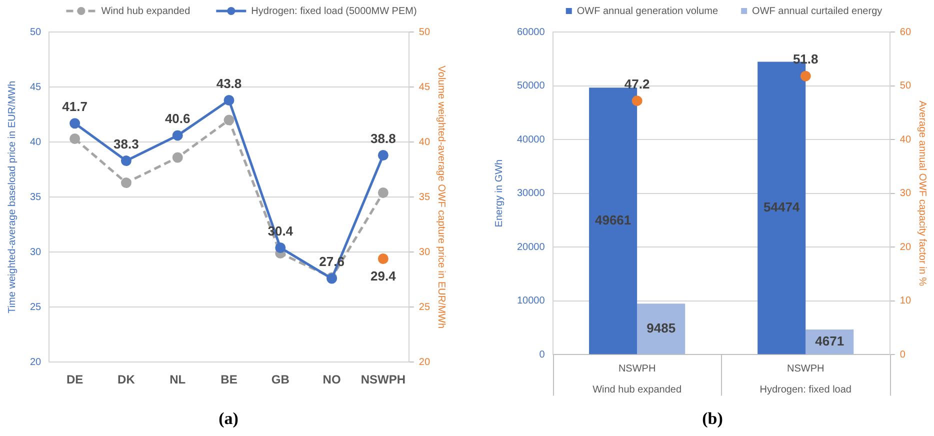 This screenshot has width=934, height=436. What do you see at coordinates (424, 87) in the screenshot?
I see `y2-tick-label: 45` at bounding box center [424, 87].